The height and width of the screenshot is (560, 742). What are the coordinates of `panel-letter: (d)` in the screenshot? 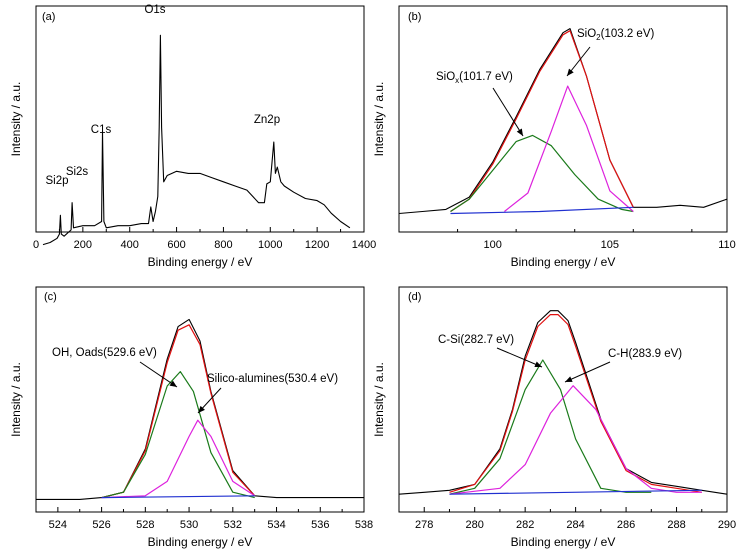 It's located at (414, 297).